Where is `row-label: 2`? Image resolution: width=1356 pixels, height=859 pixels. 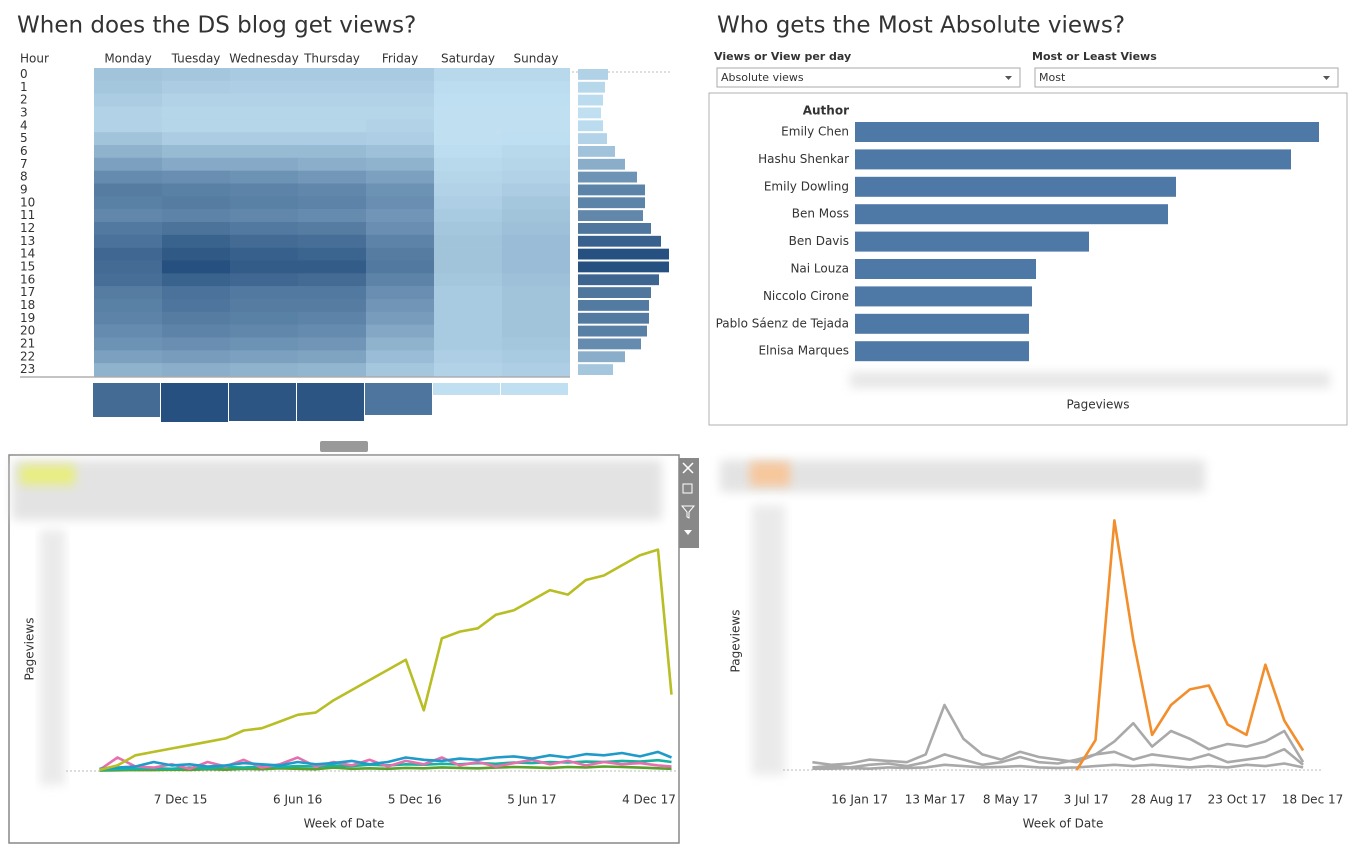
row-label: 2 is located at coordinates (24, 100).